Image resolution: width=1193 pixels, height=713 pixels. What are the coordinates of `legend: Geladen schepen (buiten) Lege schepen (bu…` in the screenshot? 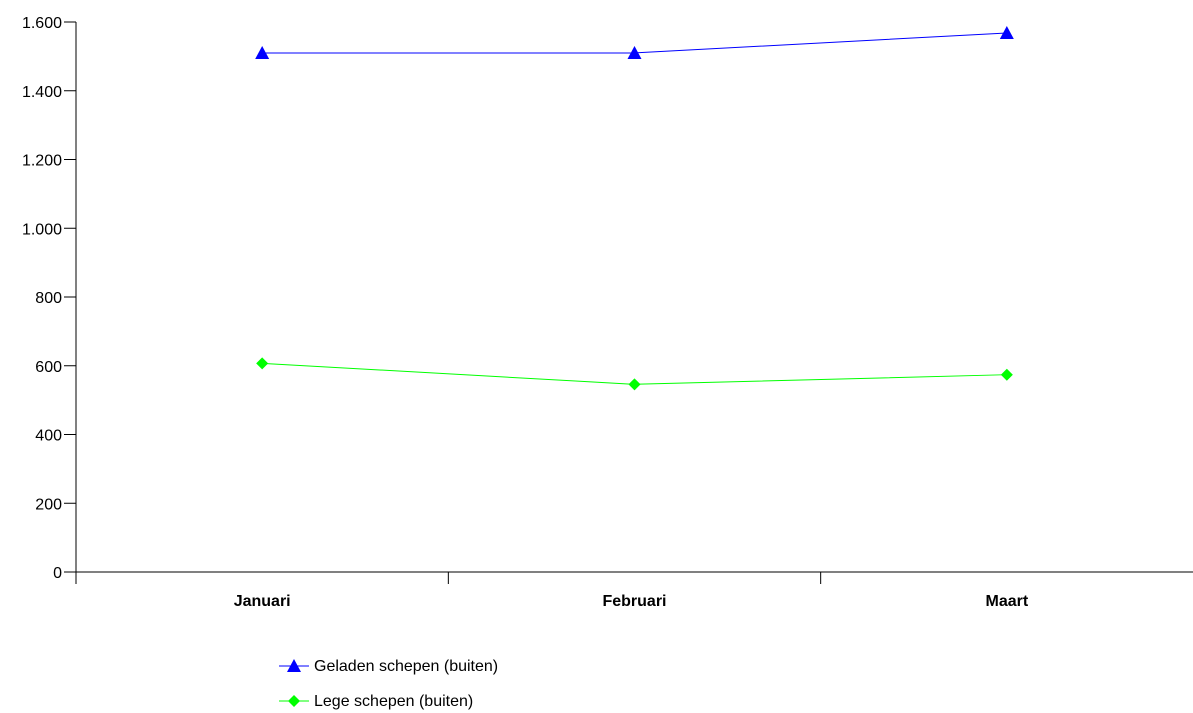 It's located at (388, 684).